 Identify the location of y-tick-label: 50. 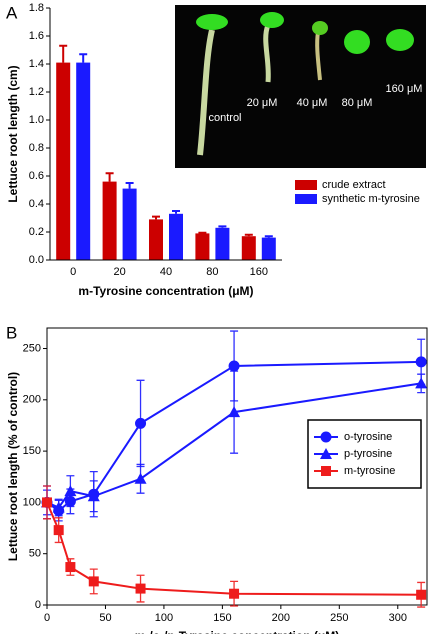
(35, 554).